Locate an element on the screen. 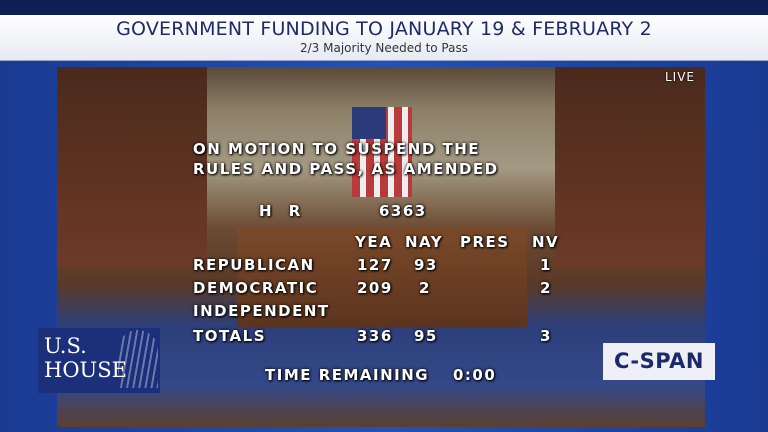 The width and height of the screenshot is (768, 432). top-bar is located at coordinates (384, 7).